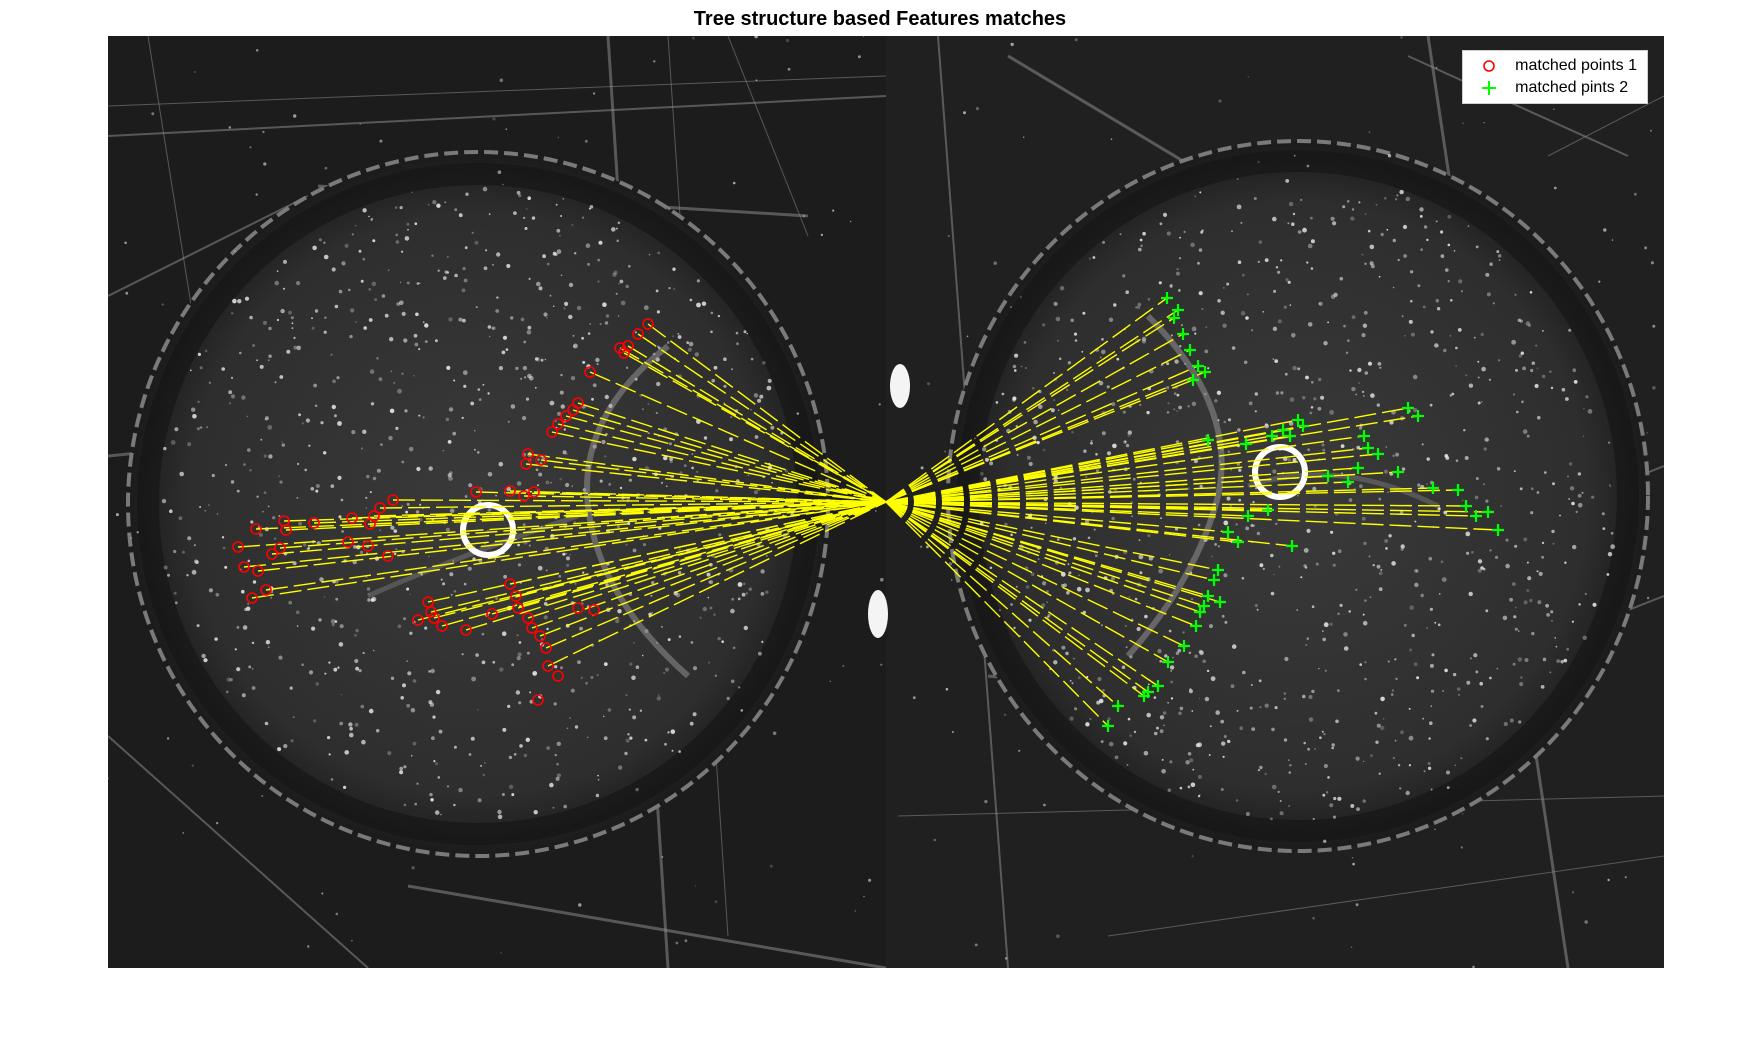 The image size is (1760, 1056). Describe the element at coordinates (1554, 66) in the screenshot. I see `legend-item-points-1: matched points 1` at that location.